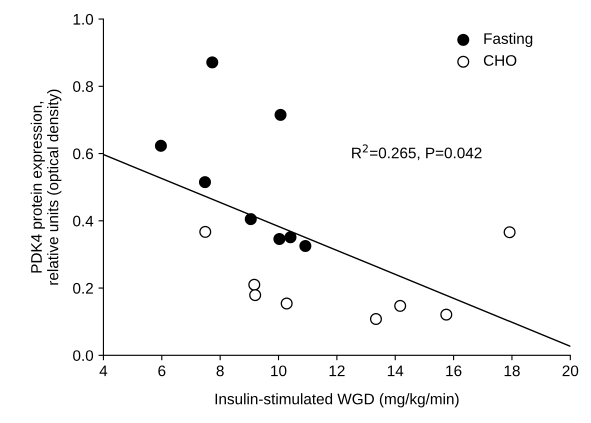  Describe the element at coordinates (417, 152) in the screenshot. I see `annotation: R$^{2}$=0.265, P=0.042` at that location.